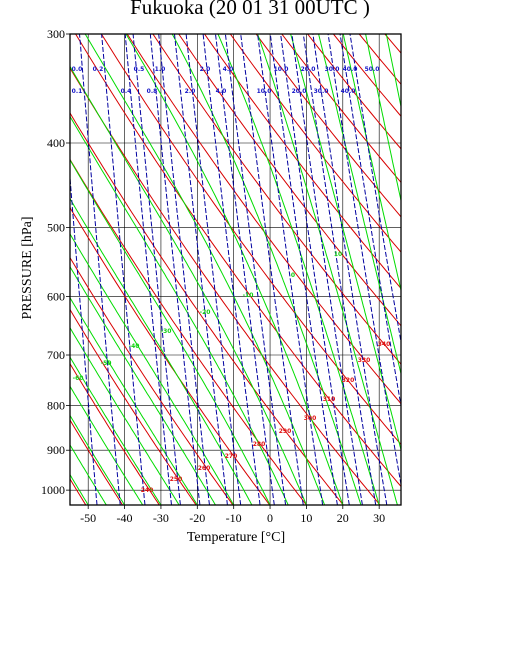 This screenshot has height=660, width=510. Describe the element at coordinates (379, 518) in the screenshot. I see `x-tick-label: 30` at that location.